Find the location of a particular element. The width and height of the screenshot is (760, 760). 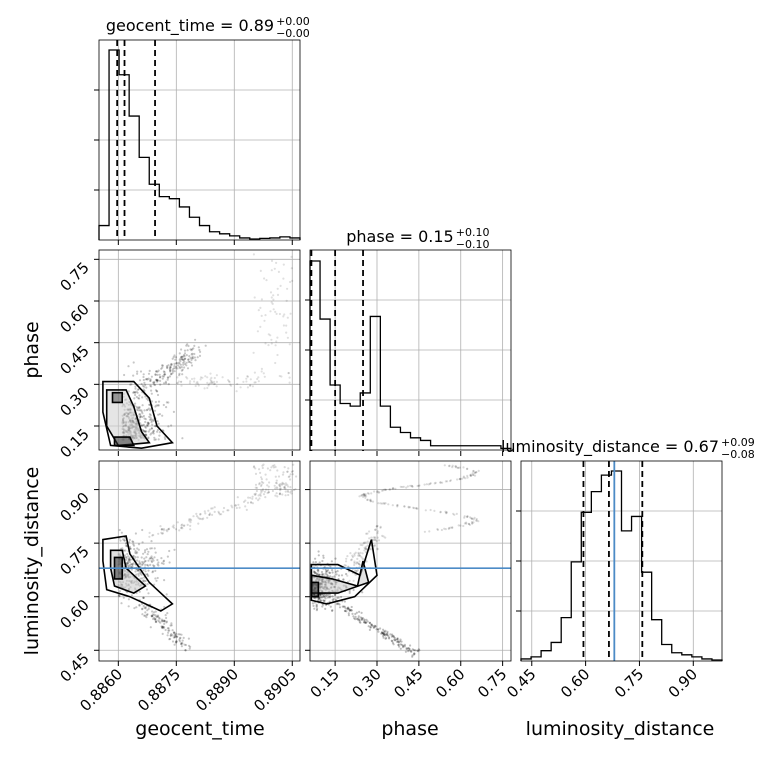

axis-label-x-phase: phase is located at coordinates (409, 729).